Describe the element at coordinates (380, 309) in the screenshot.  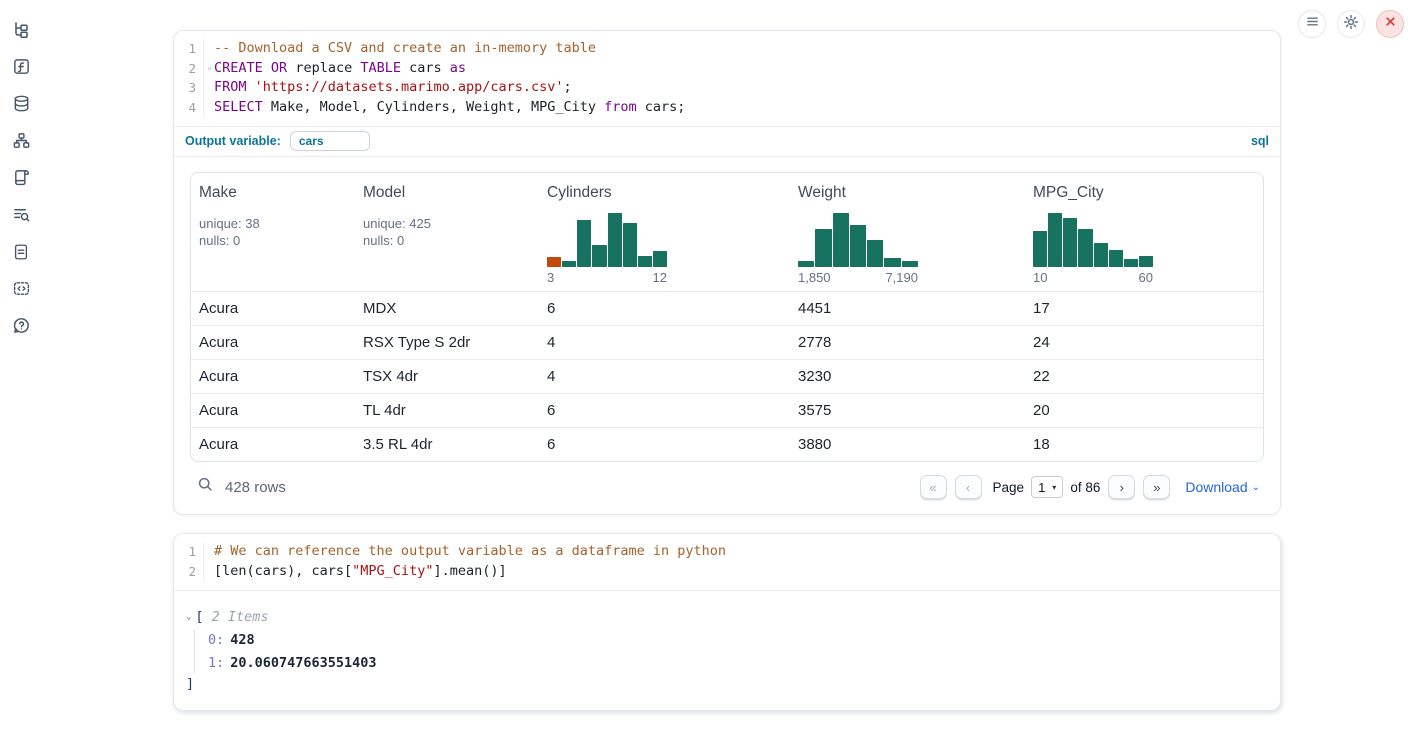
I see `table-cell: MDX` at that location.